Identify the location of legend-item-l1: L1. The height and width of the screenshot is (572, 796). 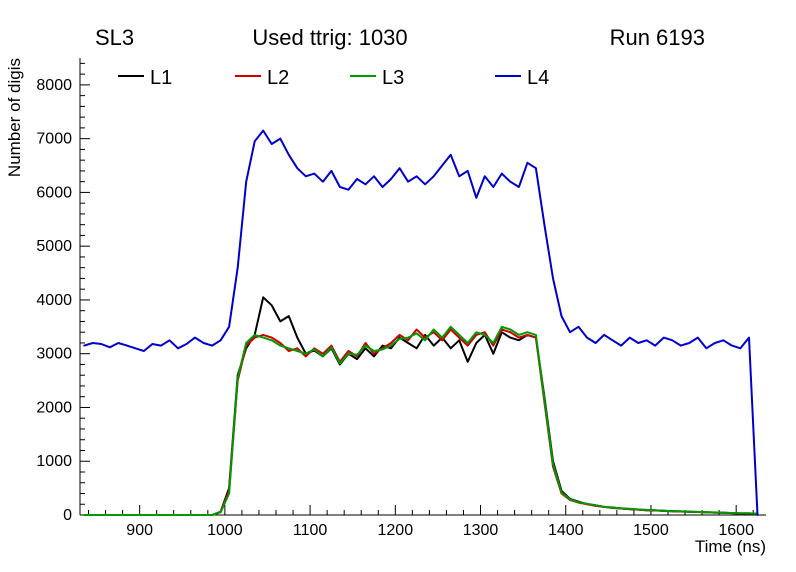
(145, 78).